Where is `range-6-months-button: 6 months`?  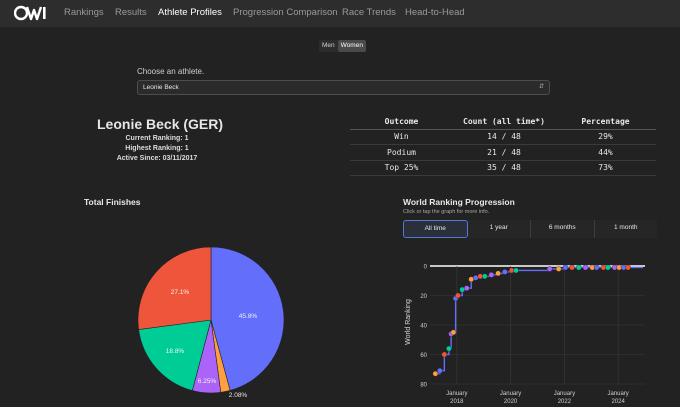 range-6-months-button: 6 months is located at coordinates (563, 229).